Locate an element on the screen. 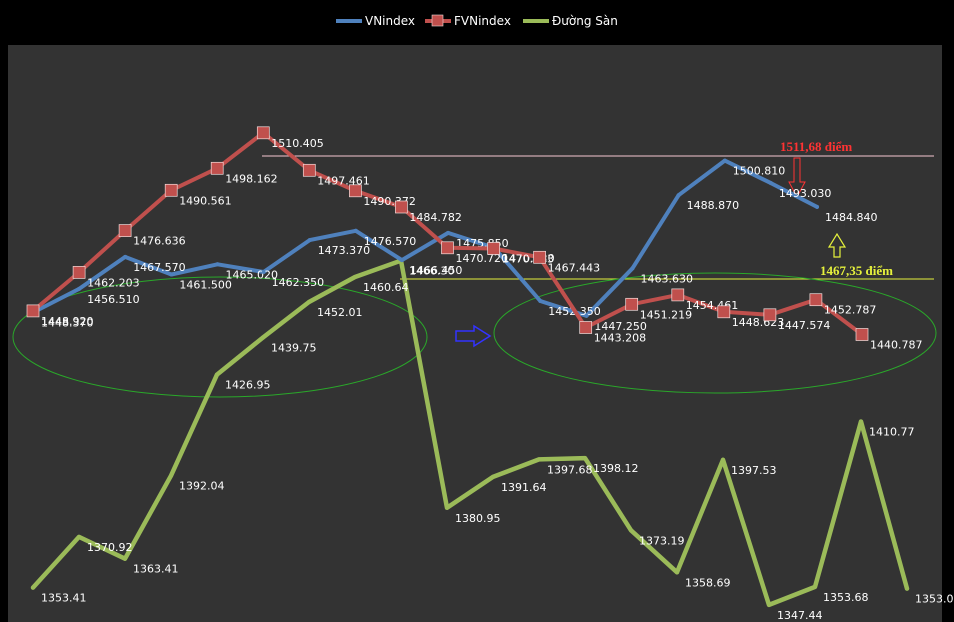 The width and height of the screenshot is (954, 622). vnindex-data-label: 1500.810 is located at coordinates (759, 171).